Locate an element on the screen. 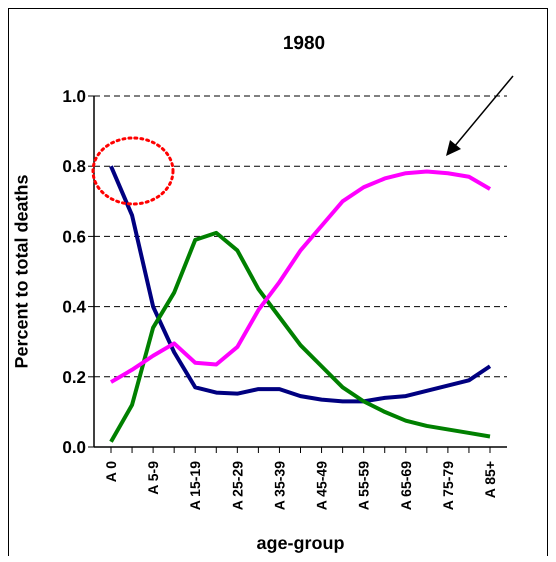 The image size is (556, 562). x-axis-title: age-group is located at coordinates (300, 543).